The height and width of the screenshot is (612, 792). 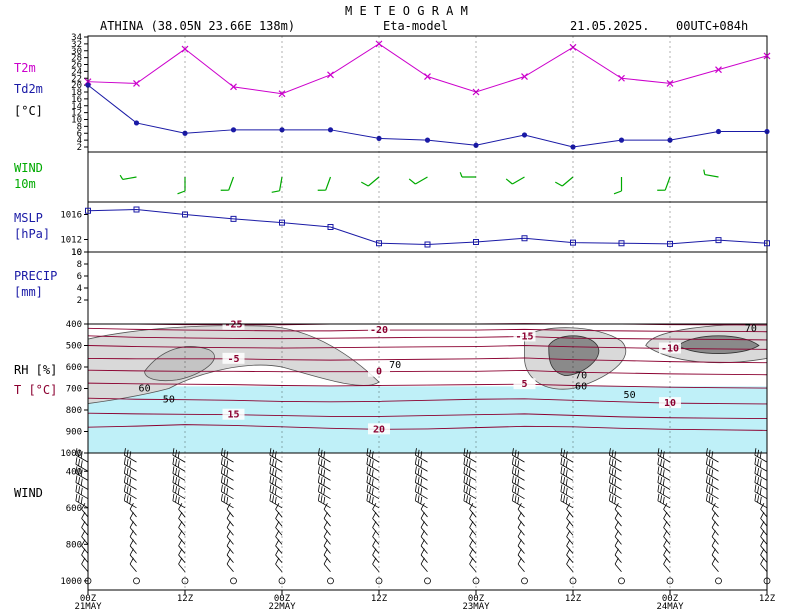 I want to click on precip-panel: 2 4 6 8 10, so click(x=79, y=277).